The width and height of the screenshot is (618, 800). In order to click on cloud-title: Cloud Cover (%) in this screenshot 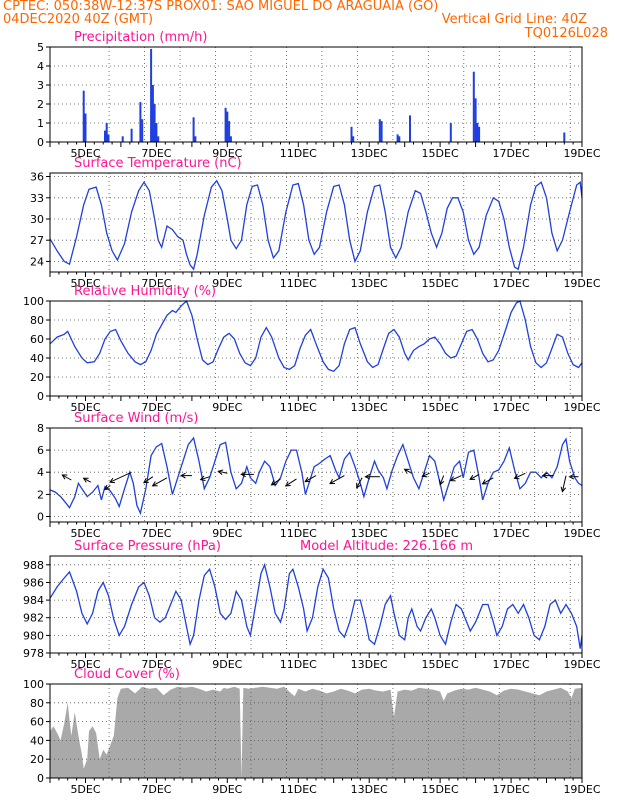, I will do `click(127, 674)`.